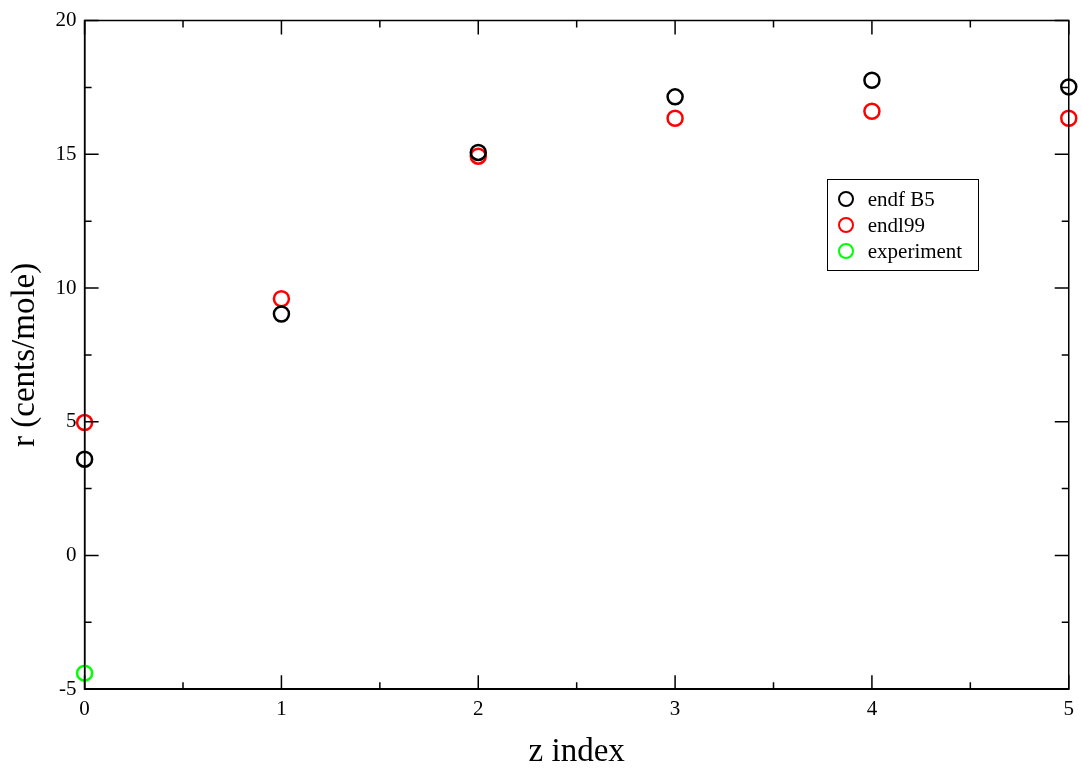 Image resolution: width=1082 pixels, height=780 pixels. What do you see at coordinates (66, 19) in the screenshot?
I see `y-tick-label: 20` at bounding box center [66, 19].